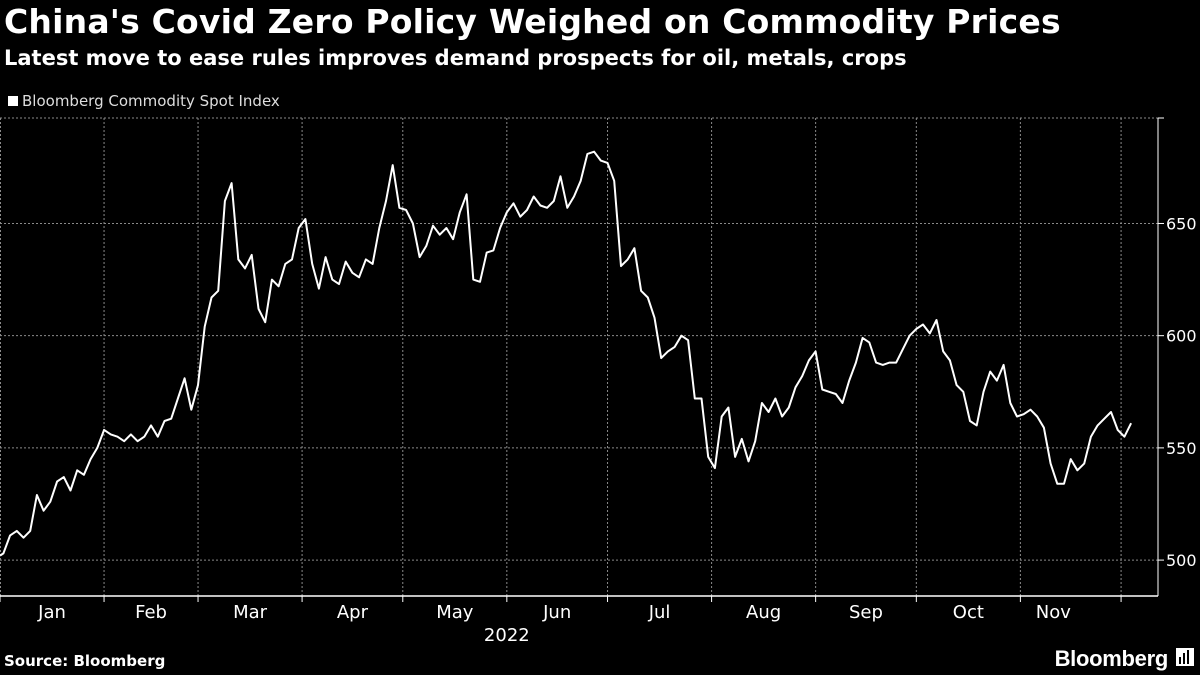  Describe the element at coordinates (151, 612) in the screenshot. I see `x-tick-label: Feb` at that location.